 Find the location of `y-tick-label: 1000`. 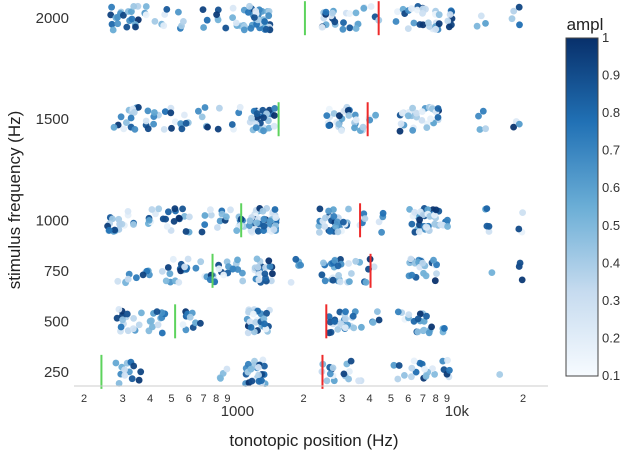

y-tick-label: 1000 is located at coordinates (52, 220).